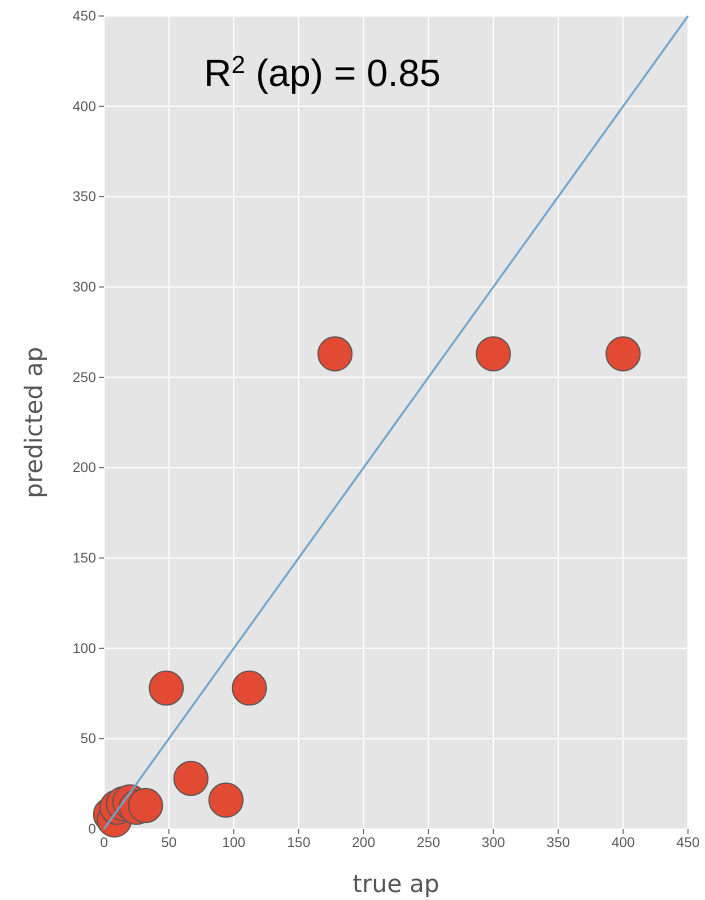 Image resolution: width=705 pixels, height=900 pixels. I want to click on y-tick-label: 0, so click(92, 828).